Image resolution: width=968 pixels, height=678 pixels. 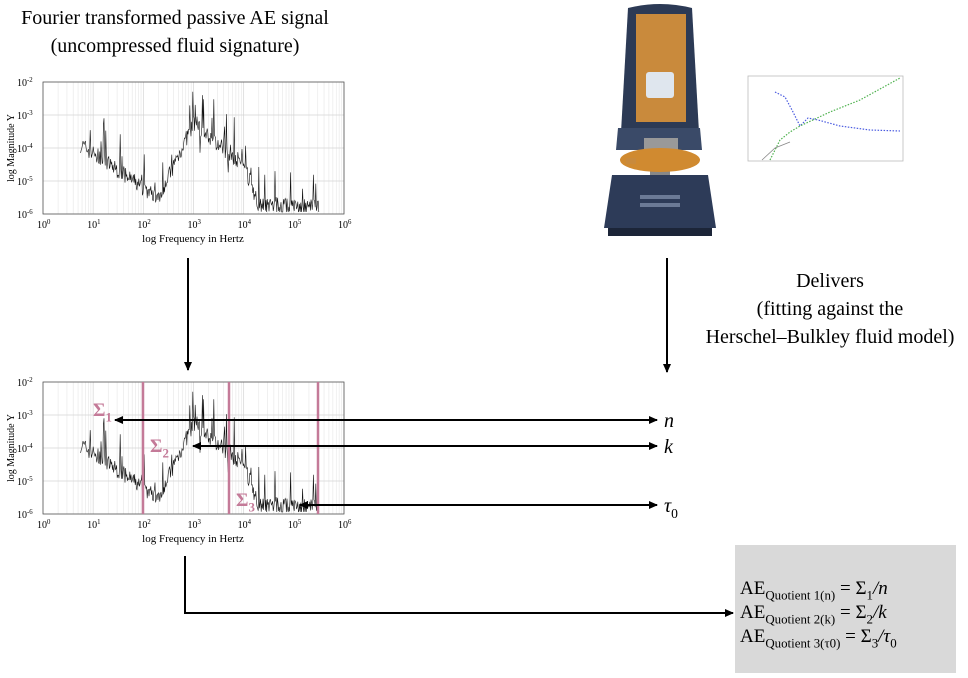 What do you see at coordinates (11, 448) in the screenshot?
I see `y-axis-label: log Magnitude Y` at bounding box center [11, 448].